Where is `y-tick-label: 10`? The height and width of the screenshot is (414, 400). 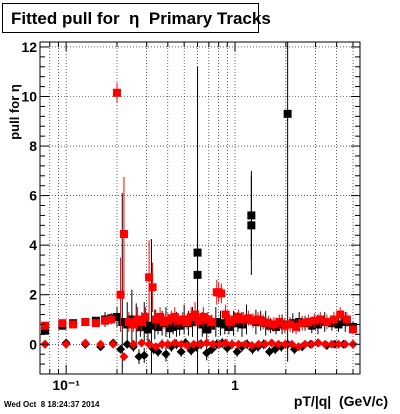
y-tick-label: 10 is located at coordinates (29, 97).